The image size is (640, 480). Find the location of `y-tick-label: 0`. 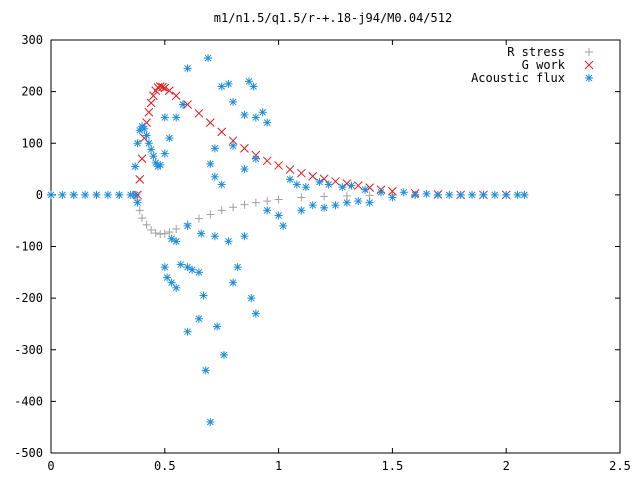

y-tick-label: 0 is located at coordinates (39, 195).